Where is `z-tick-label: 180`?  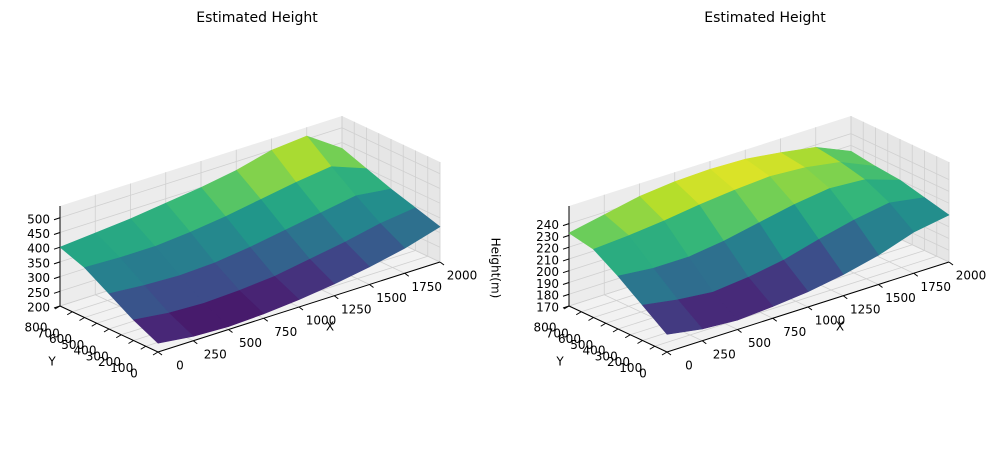 z-tick-label: 180 is located at coordinates (547, 296).